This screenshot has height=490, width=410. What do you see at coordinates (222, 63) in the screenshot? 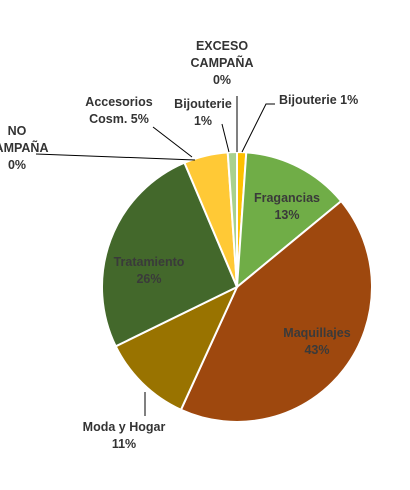
I see `slice-label-exceso-campaña-8: EXCESO CAMPAÑA 0%` at bounding box center [222, 63].